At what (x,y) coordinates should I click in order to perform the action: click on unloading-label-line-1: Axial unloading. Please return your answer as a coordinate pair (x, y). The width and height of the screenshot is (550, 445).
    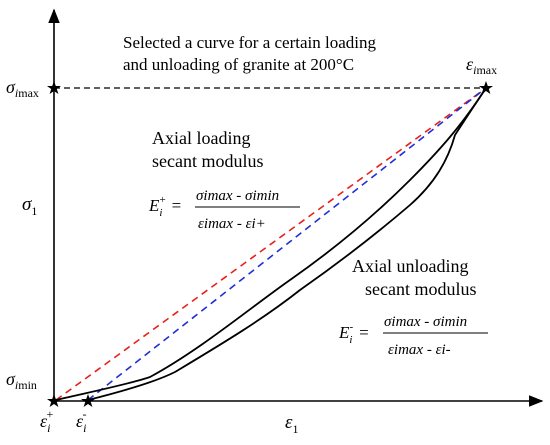
    Looking at the image, I should click on (410, 266).